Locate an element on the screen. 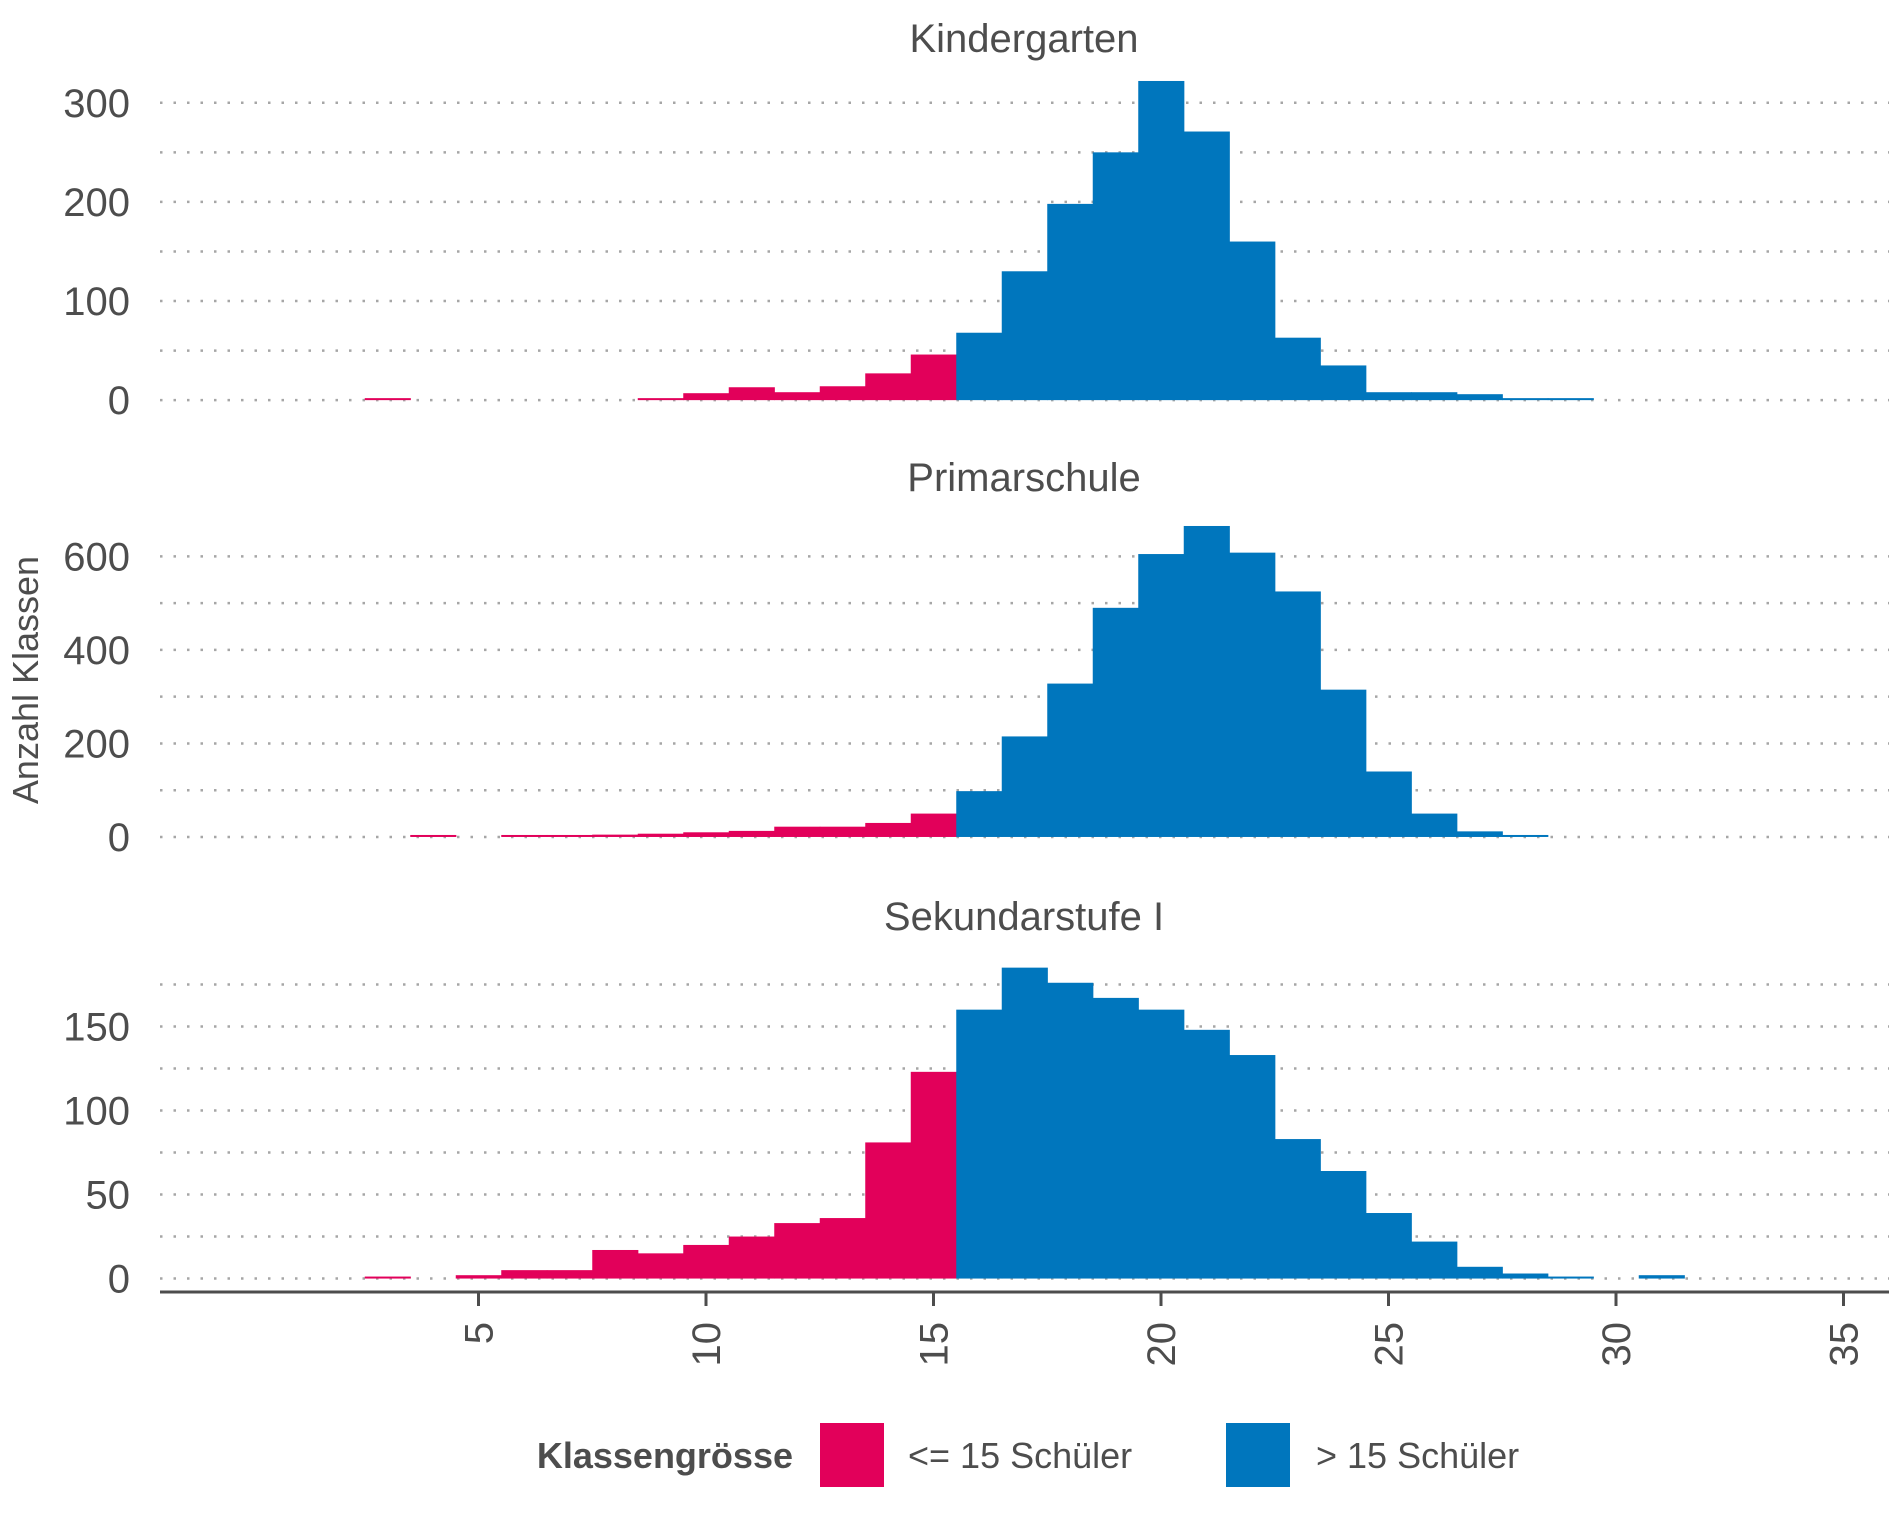 This screenshot has width=1889, height=1535. legend: Klassengrösse <= 15 Schüler > 15 Schüler is located at coordinates (1028, 1455).